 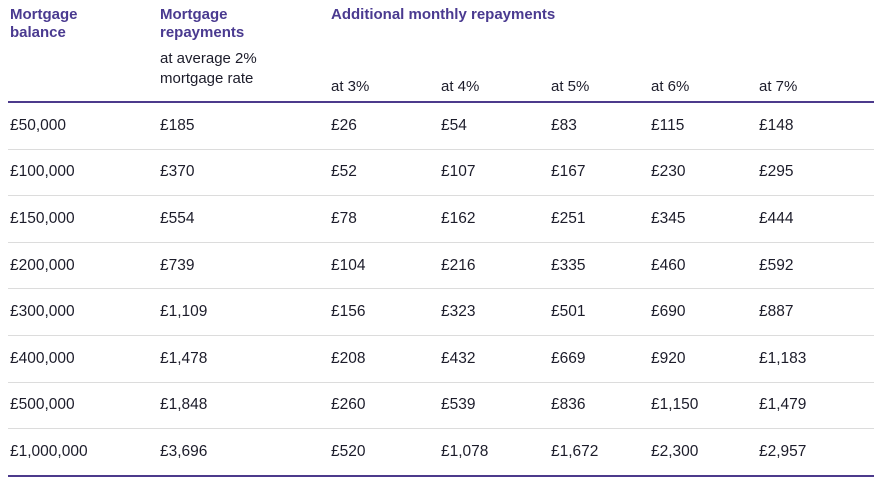 I want to click on header-repayments-subtitle: at average 2% mortgage rate, so click(x=208, y=68).